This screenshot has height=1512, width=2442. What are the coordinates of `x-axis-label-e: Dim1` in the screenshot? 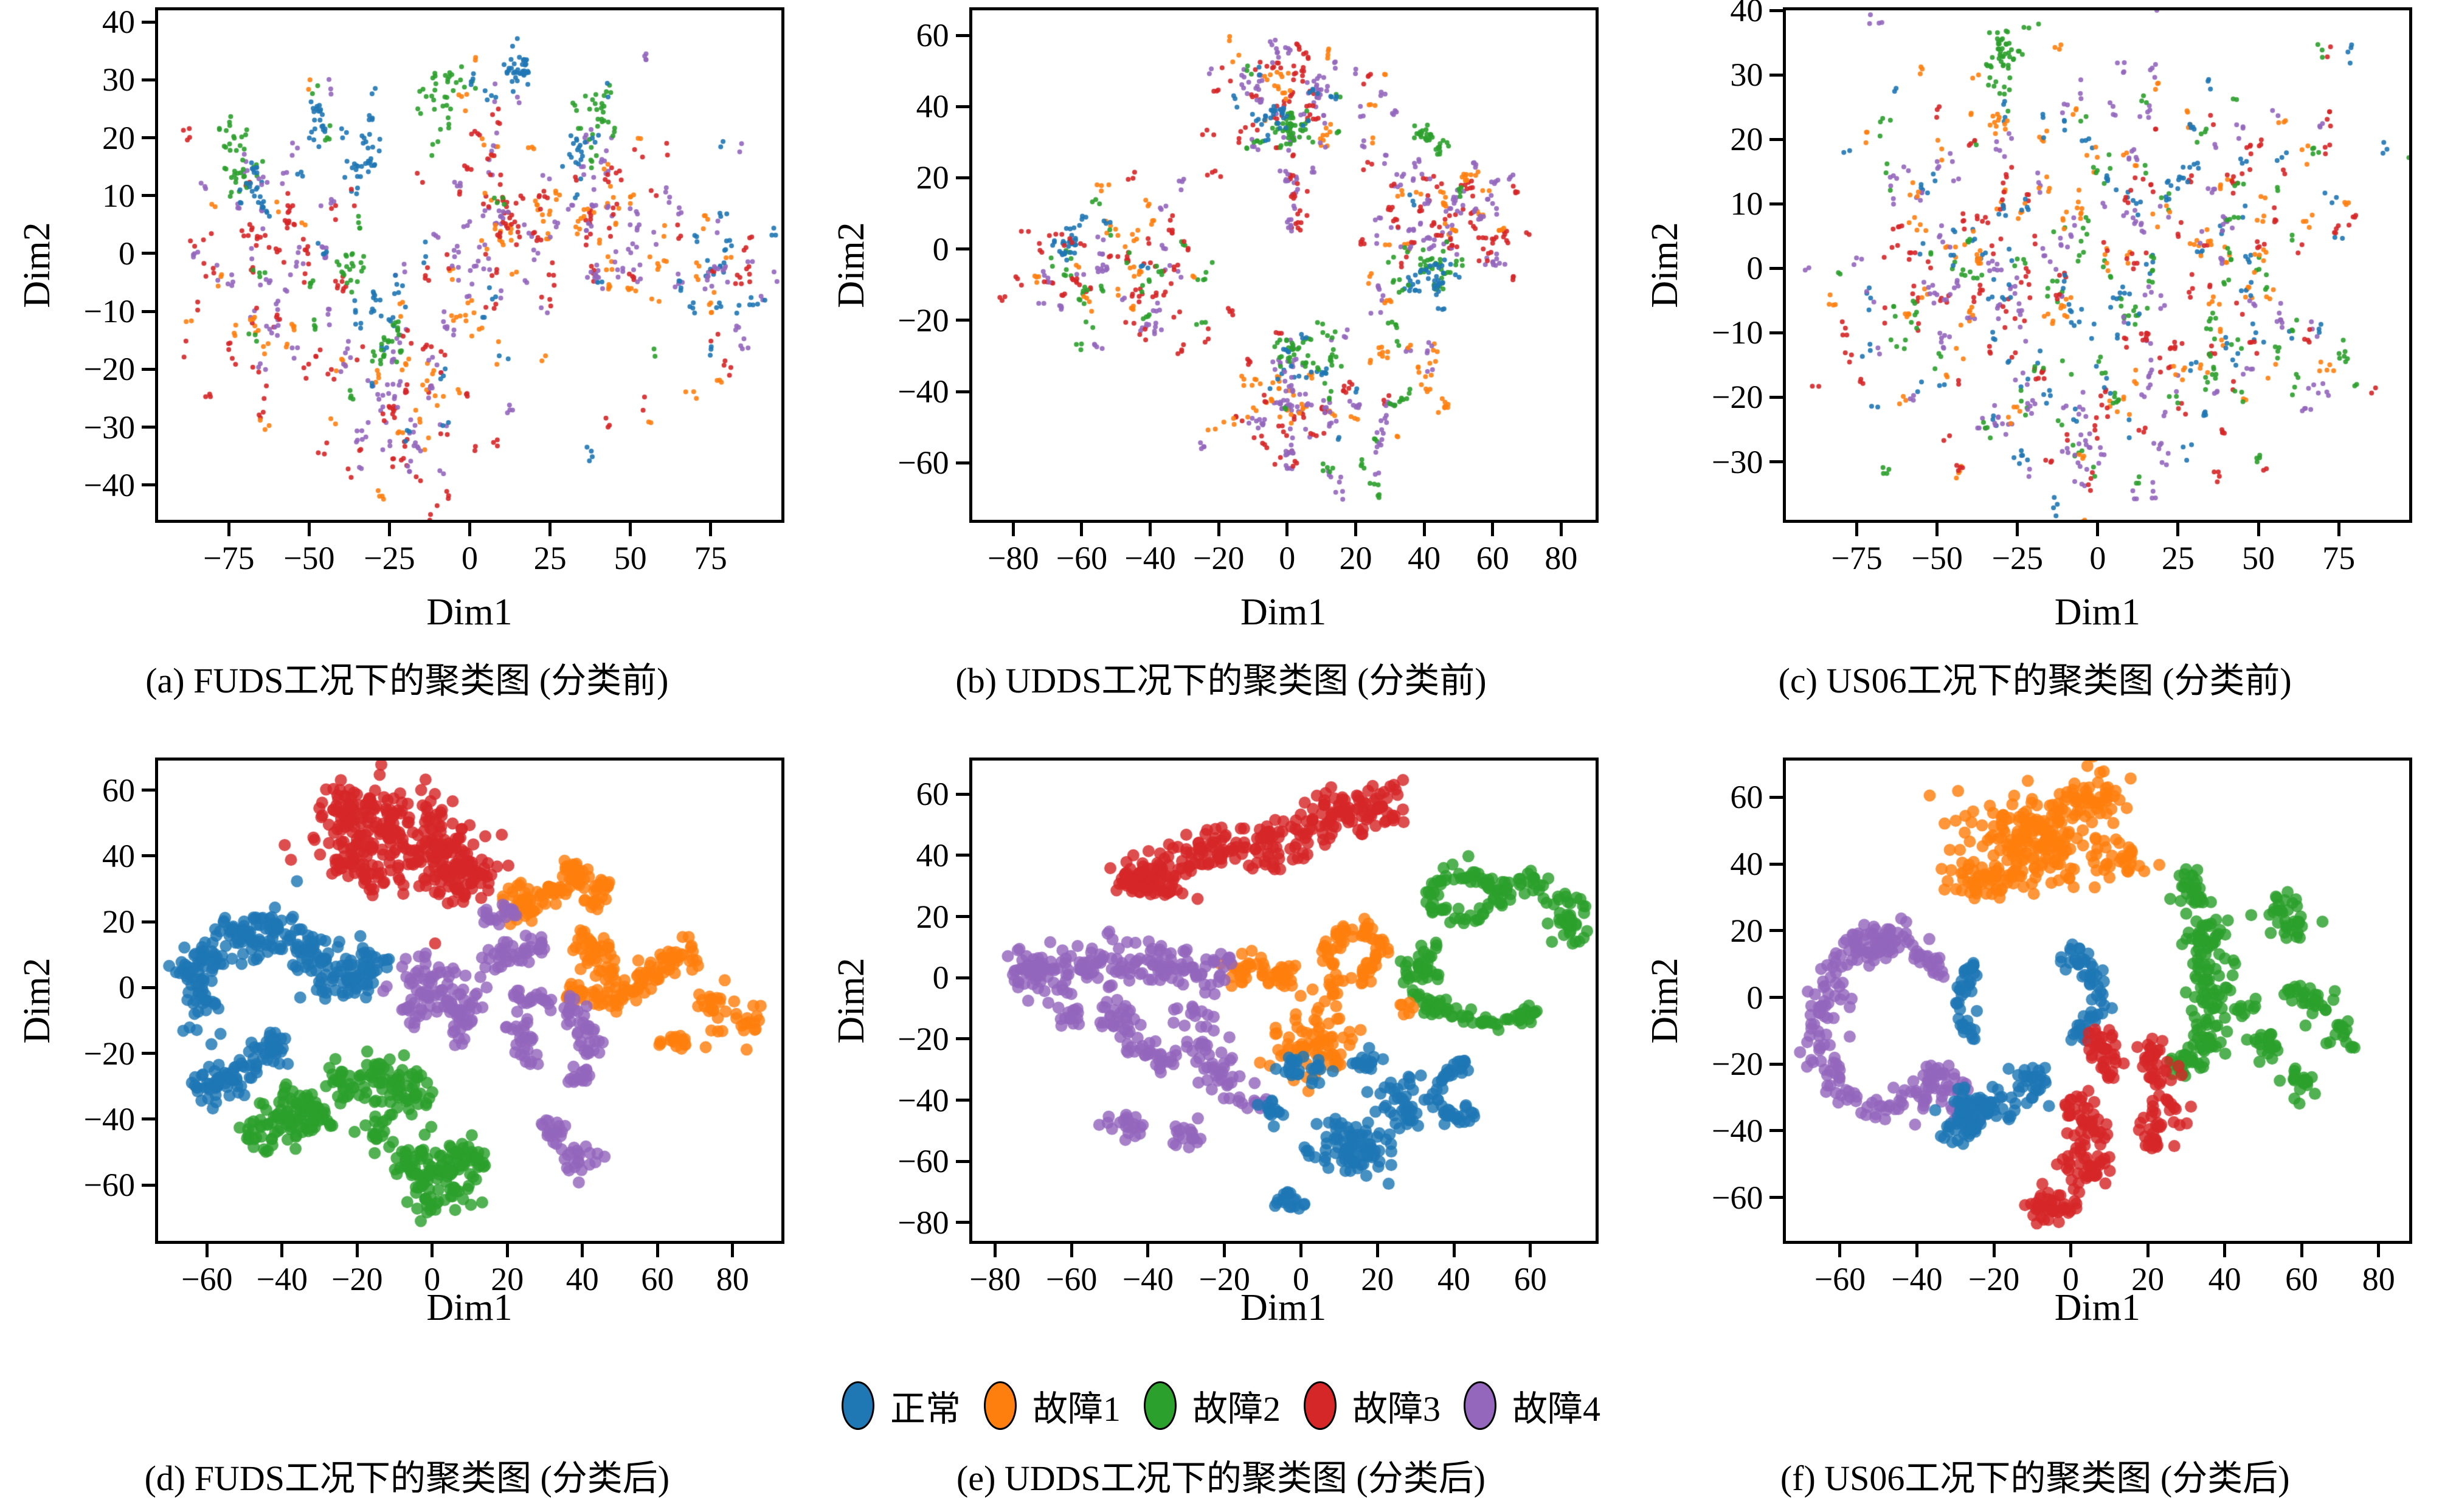 It's located at (1284, 1307).